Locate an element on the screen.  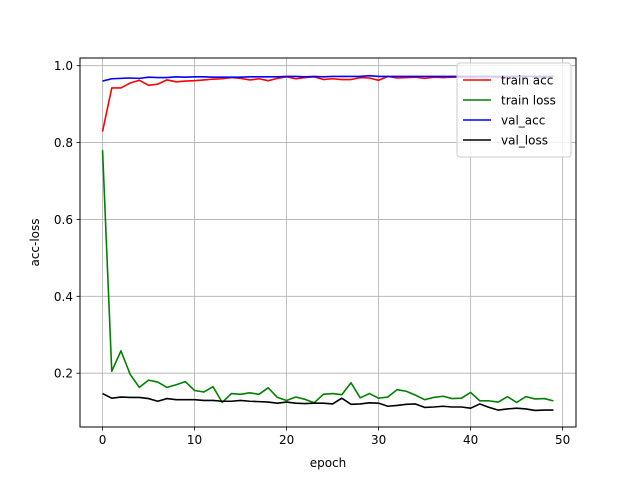
x-tick-label: 30 is located at coordinates (378, 440).